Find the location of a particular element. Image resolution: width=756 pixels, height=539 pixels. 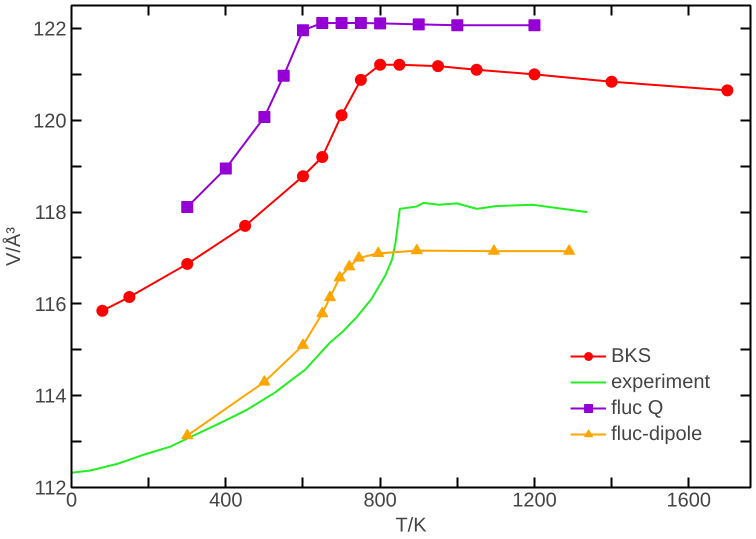

y-tick-label: 120 is located at coordinates (50, 121).